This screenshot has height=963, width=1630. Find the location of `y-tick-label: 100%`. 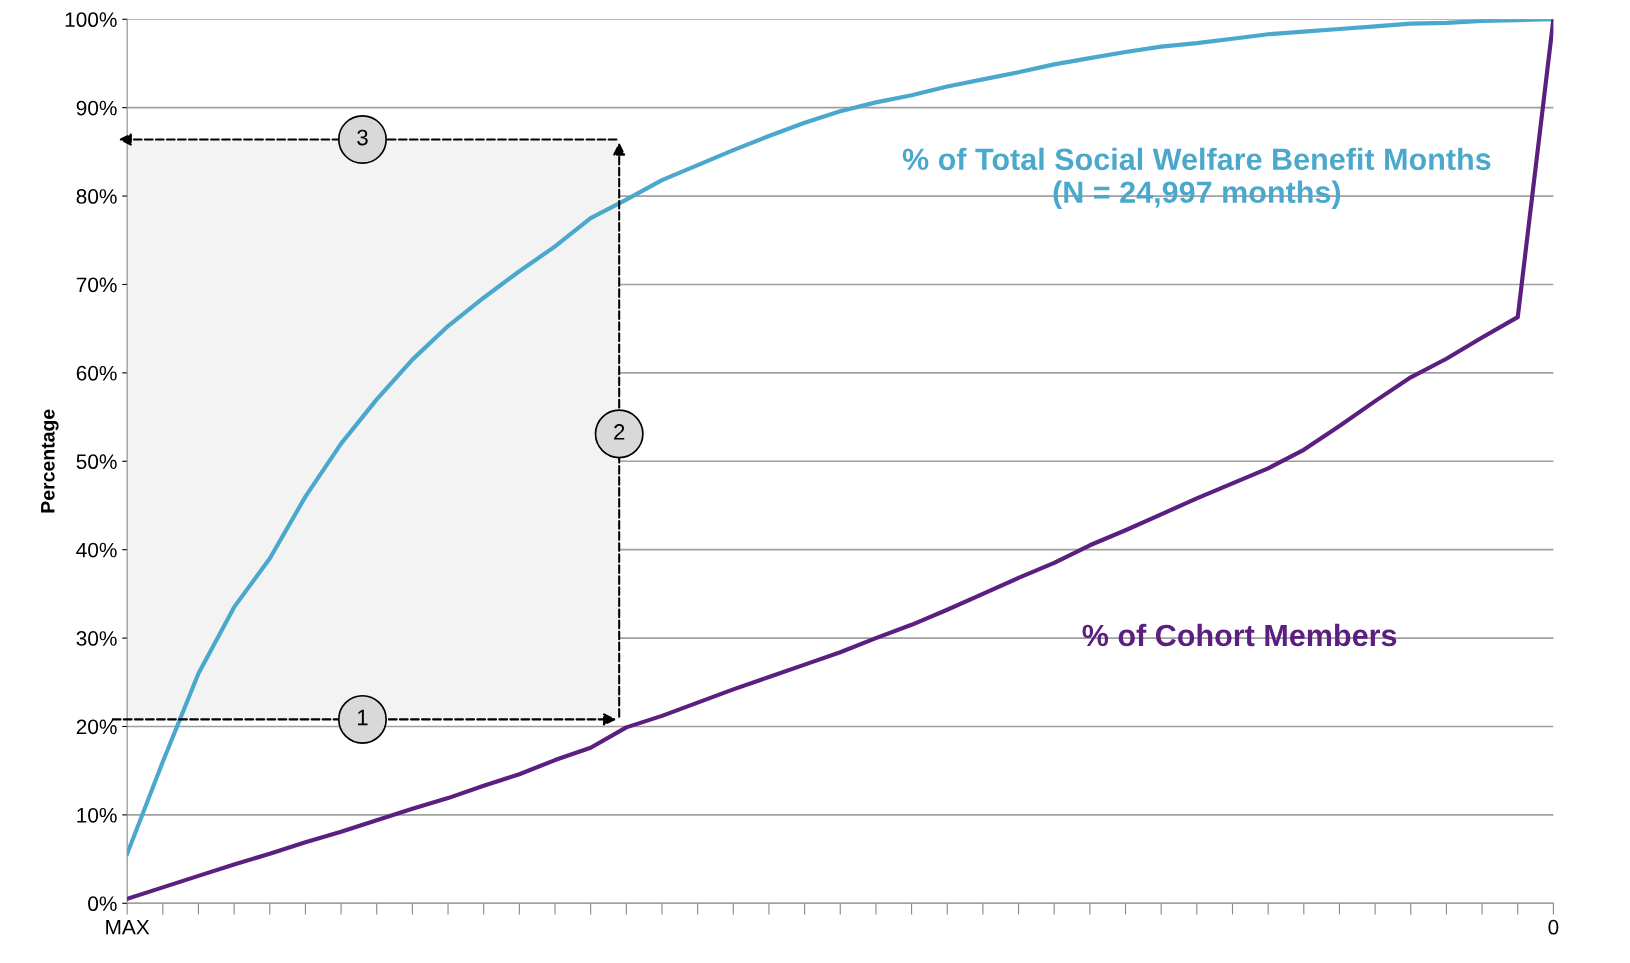

y-tick-label: 100% is located at coordinates (91, 20).